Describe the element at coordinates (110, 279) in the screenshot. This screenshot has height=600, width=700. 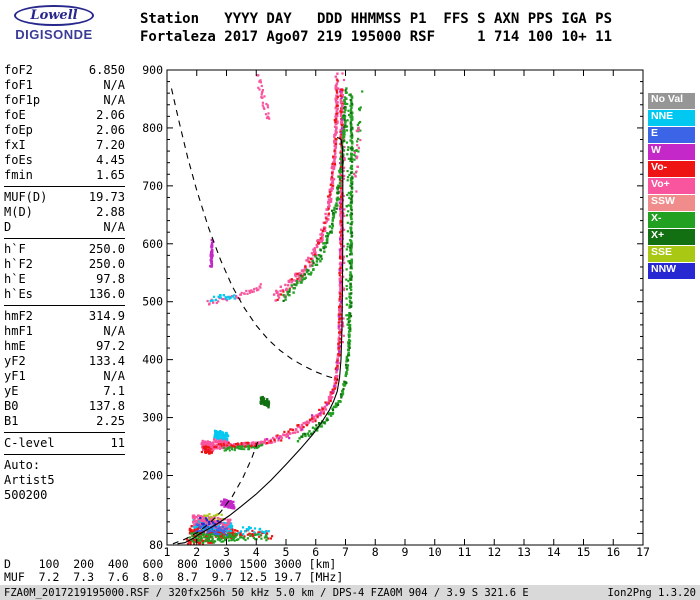
I see `param-value: 97.8` at that location.